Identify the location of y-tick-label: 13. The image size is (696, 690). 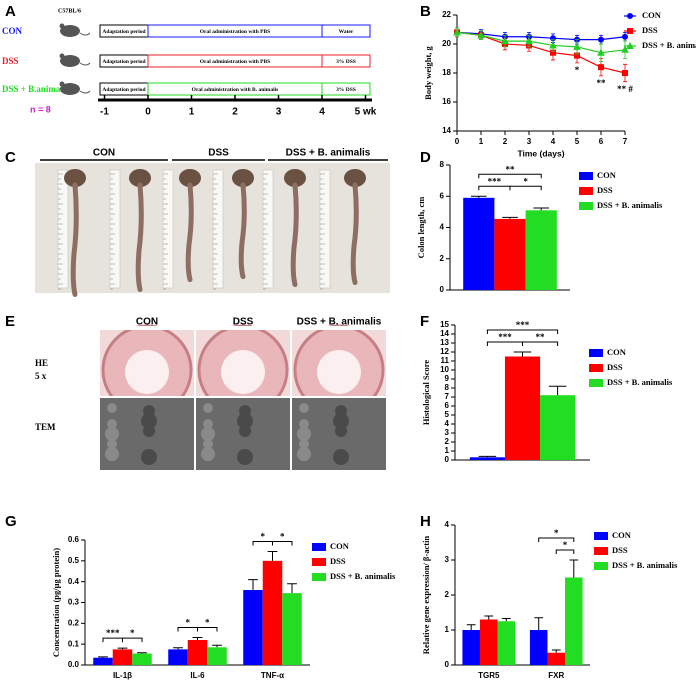
(444, 342).